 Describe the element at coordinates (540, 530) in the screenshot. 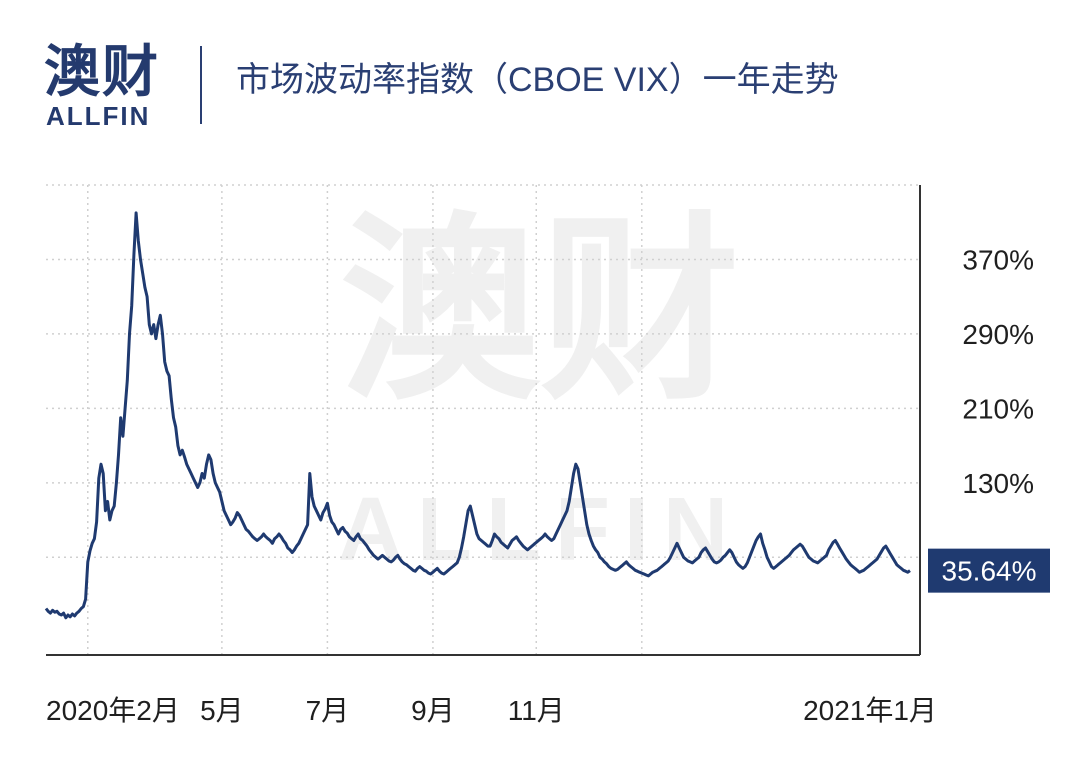

I see `watermark-en: ALLFIN` at that location.